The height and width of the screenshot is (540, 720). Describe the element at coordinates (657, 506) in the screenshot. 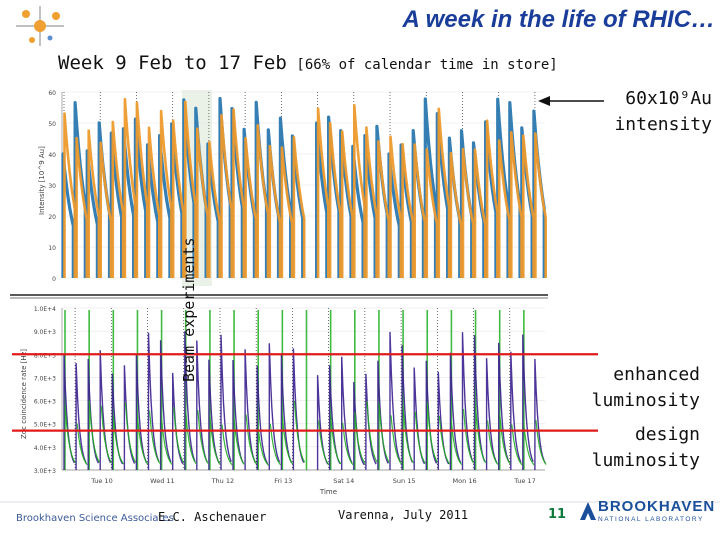

I see `bnl-logo-text: BROOKHAVEN` at that location.